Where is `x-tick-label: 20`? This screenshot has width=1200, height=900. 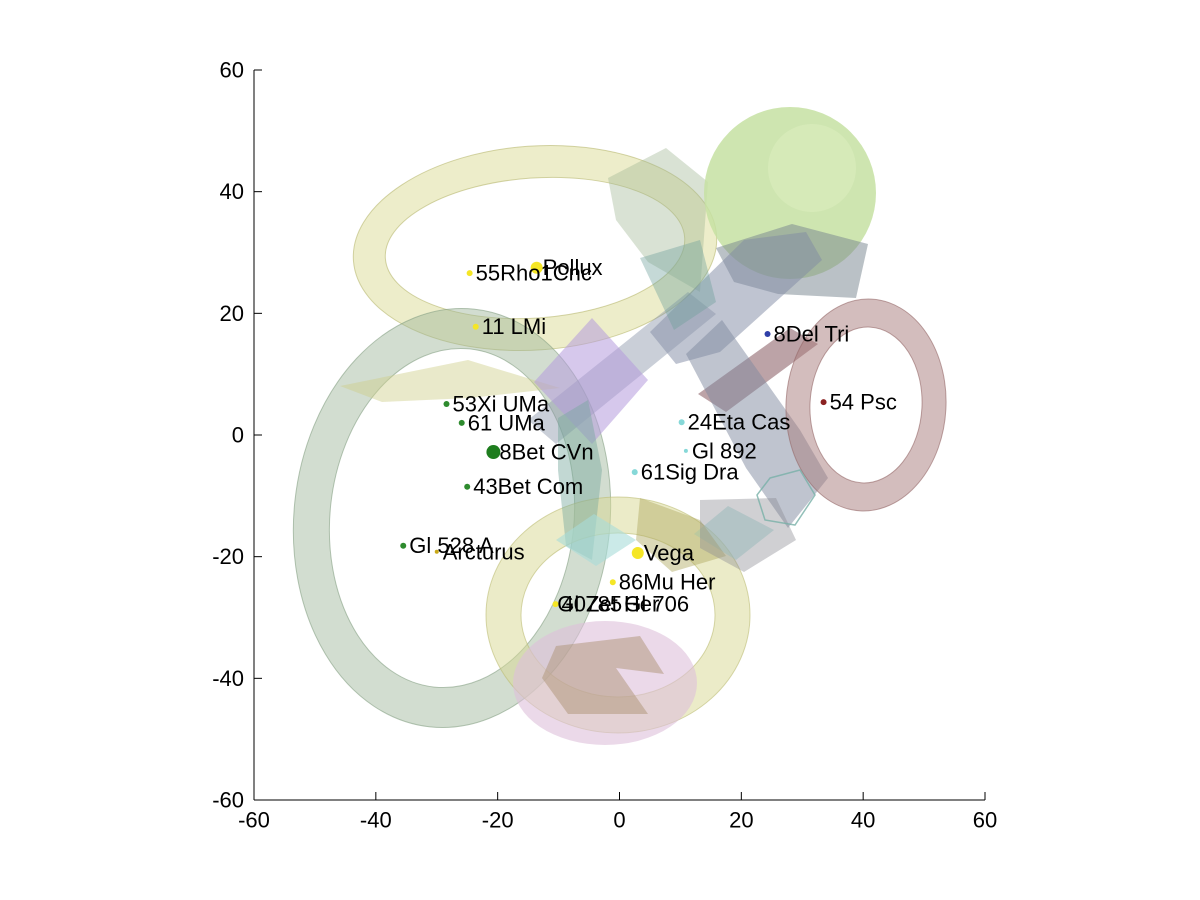
x-tick-label: 20 is located at coordinates (741, 820).